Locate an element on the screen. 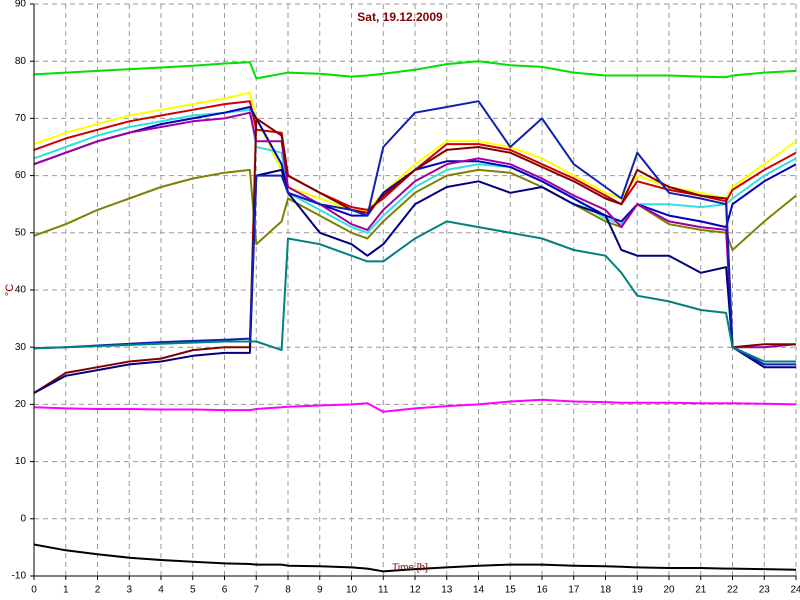  y-tick-label: 70 is located at coordinates (21, 118).